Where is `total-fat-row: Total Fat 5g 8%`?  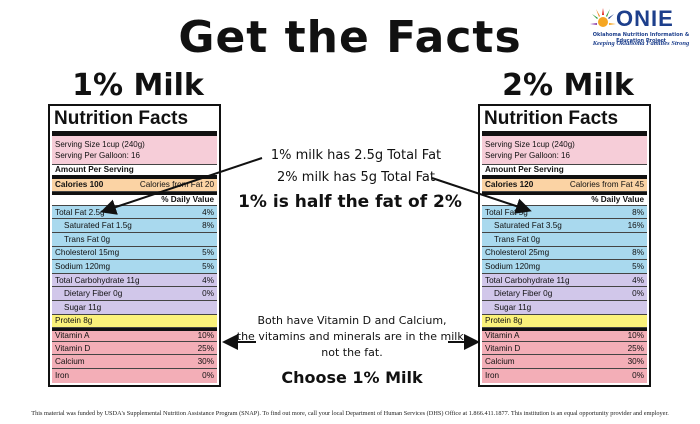 total-fat-row: Total Fat 5g 8% is located at coordinates (564, 212).